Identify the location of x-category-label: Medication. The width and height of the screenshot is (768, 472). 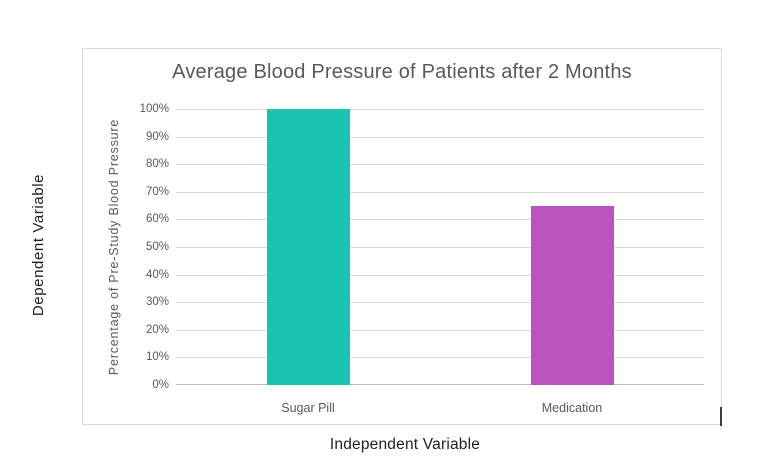
(572, 408).